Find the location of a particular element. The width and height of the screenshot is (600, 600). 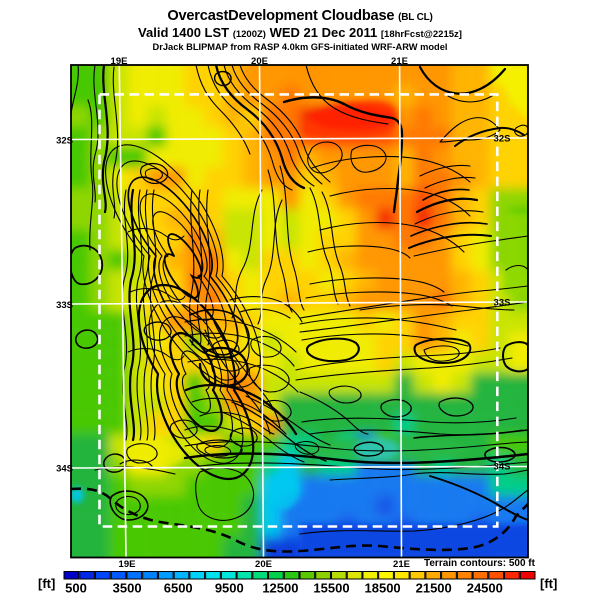

svg-text: 3500 is located at coordinates (127, 588).